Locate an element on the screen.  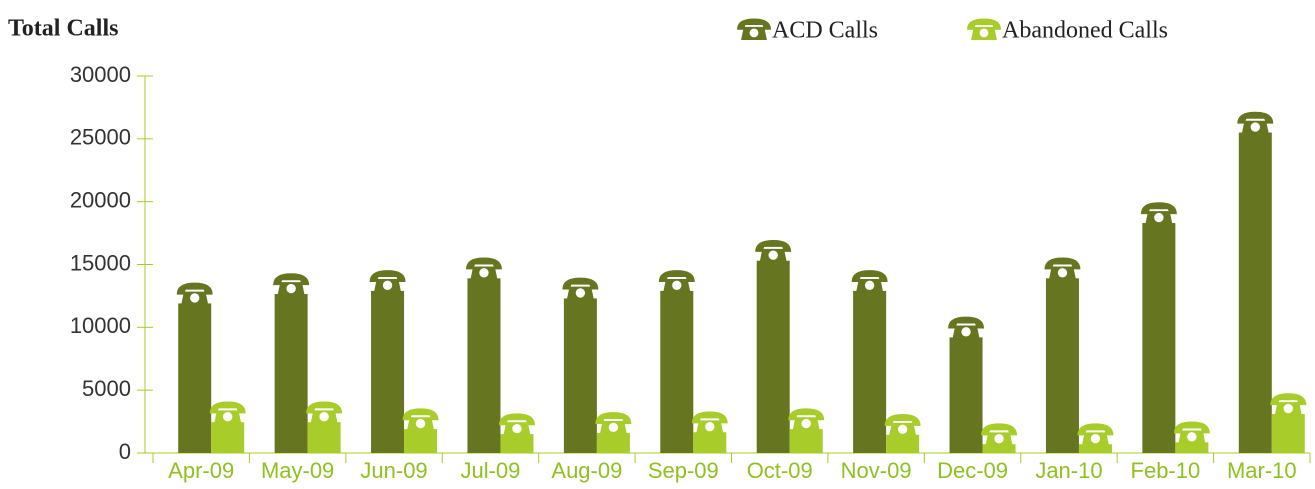
x-tick-label: Feb-10 is located at coordinates (1166, 470).